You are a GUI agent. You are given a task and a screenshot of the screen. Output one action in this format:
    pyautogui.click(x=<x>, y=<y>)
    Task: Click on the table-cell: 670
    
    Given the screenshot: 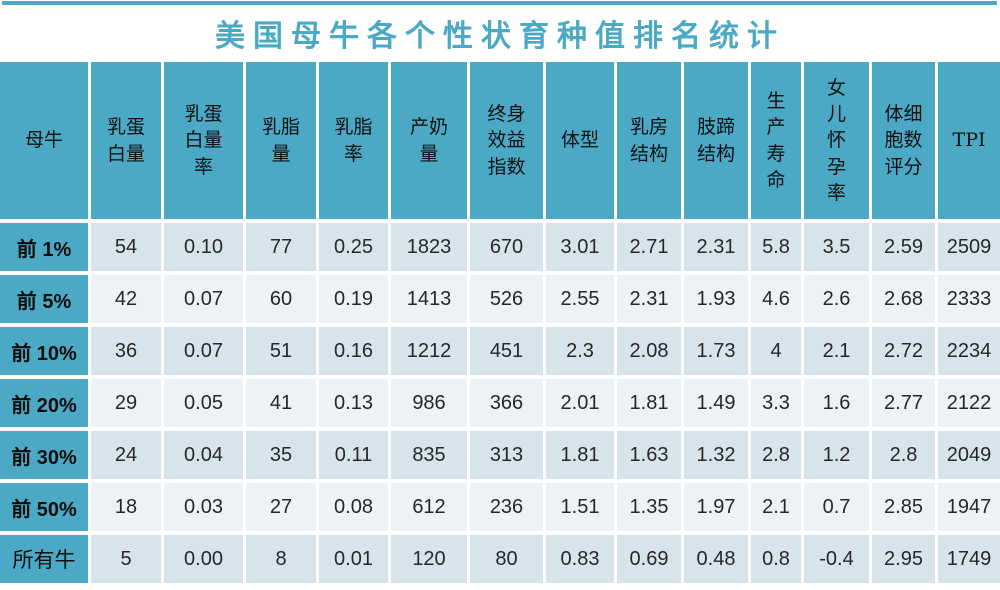 What is the action you would take?
    pyautogui.click(x=506, y=247)
    